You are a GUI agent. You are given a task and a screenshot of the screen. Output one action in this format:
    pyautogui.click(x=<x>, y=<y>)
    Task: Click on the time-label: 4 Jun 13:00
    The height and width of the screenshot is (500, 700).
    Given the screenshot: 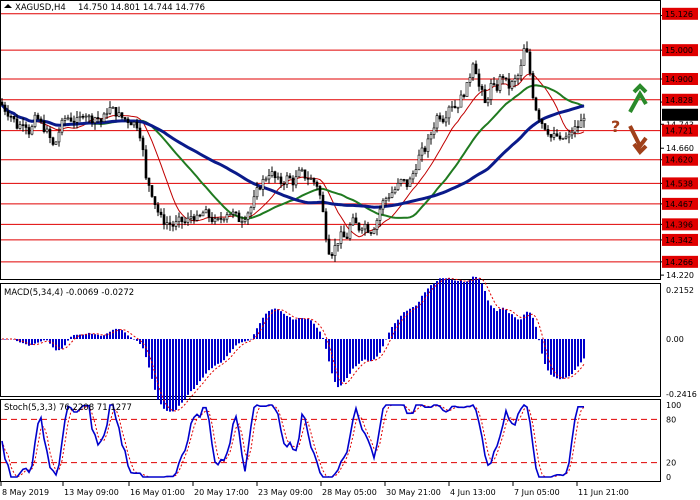 What is the action you would take?
    pyautogui.click(x=473, y=492)
    